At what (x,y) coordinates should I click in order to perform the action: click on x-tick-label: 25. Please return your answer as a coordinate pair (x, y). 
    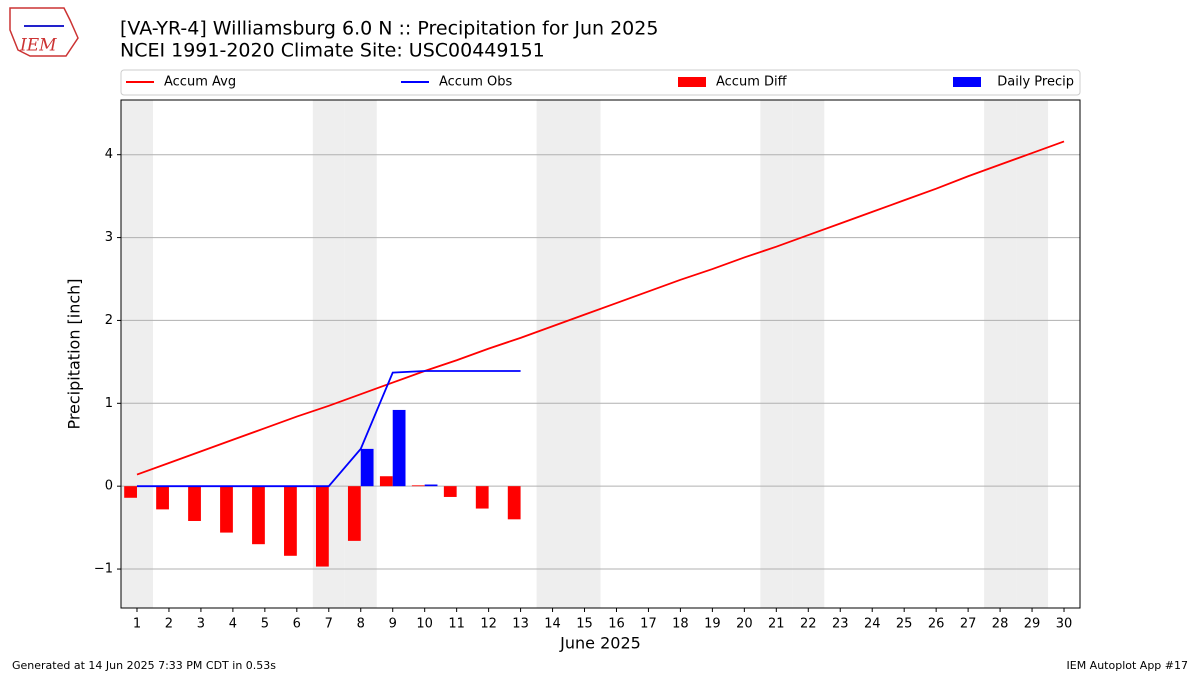
    Looking at the image, I should click on (904, 624).